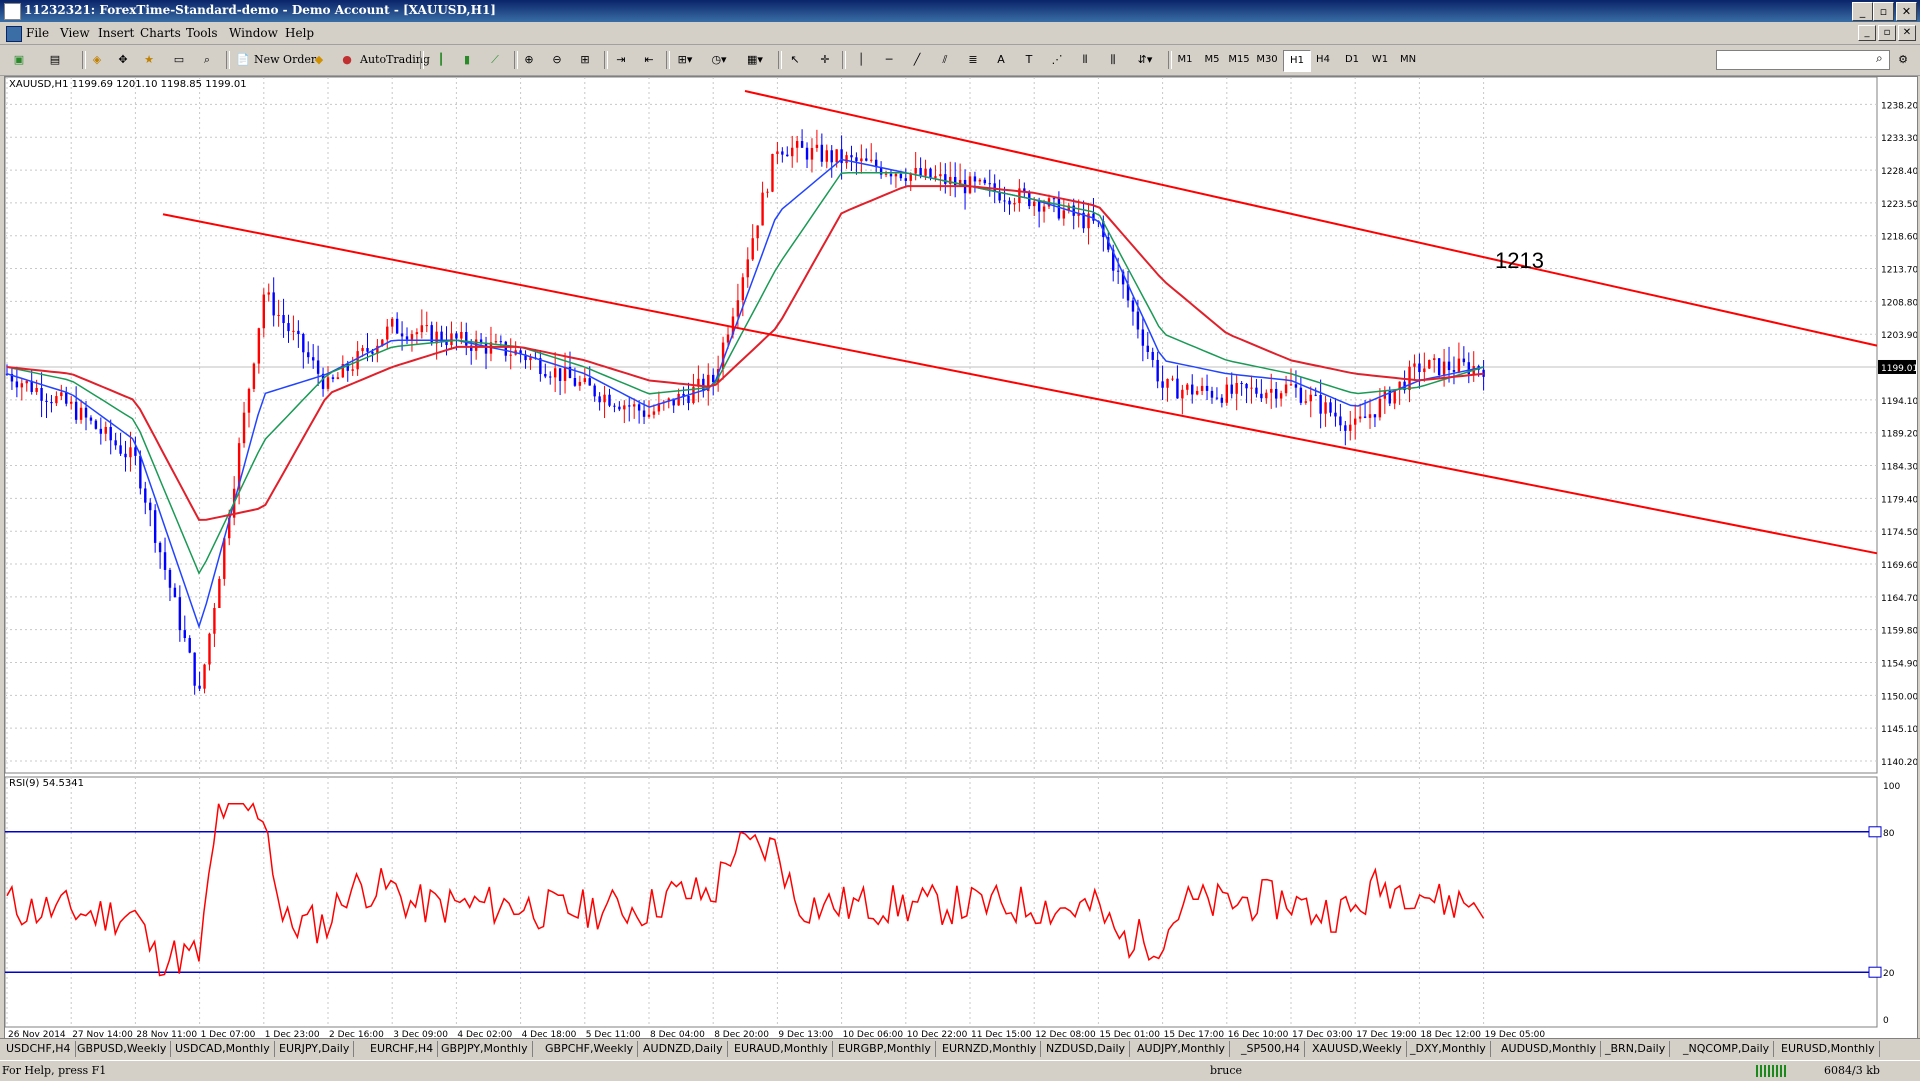  What do you see at coordinates (319, 59) in the screenshot?
I see `gold-icon: ◆` at bounding box center [319, 59].